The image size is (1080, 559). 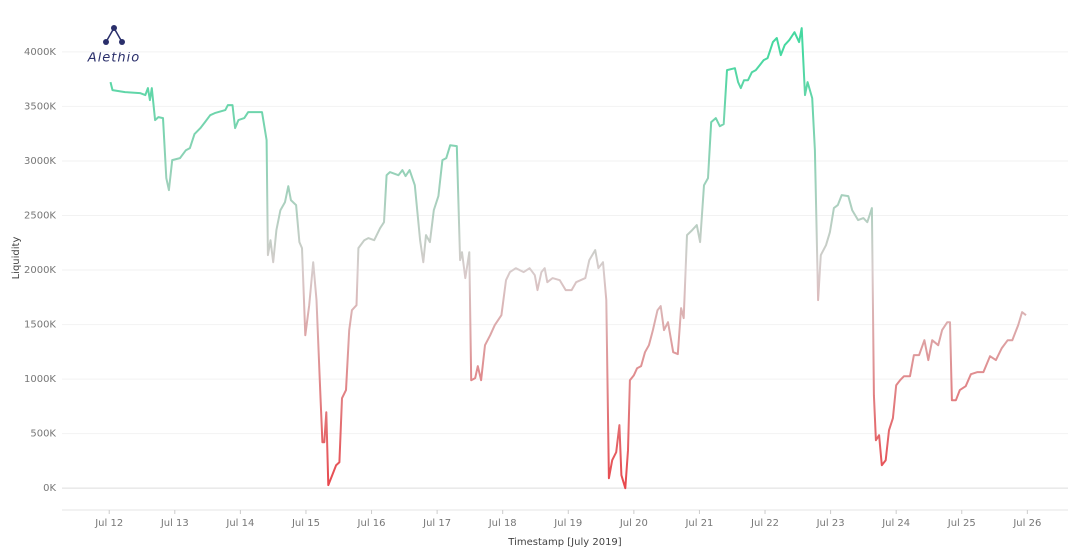 What do you see at coordinates (1026, 523) in the screenshot?
I see `x-tick-label: Jul 26` at bounding box center [1026, 523].